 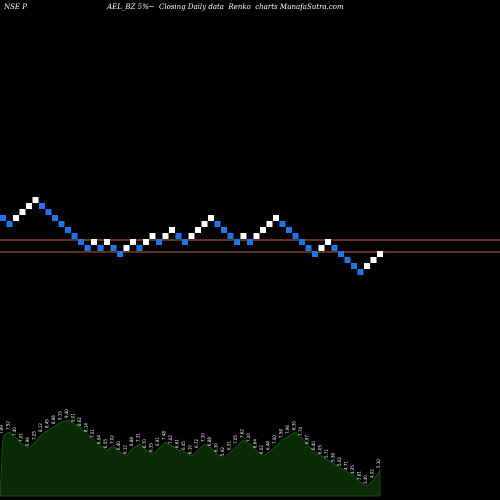 What do you see at coordinates (60, 415) in the screenshot?
I see `volume-label-9: 9.15` at bounding box center [60, 415].